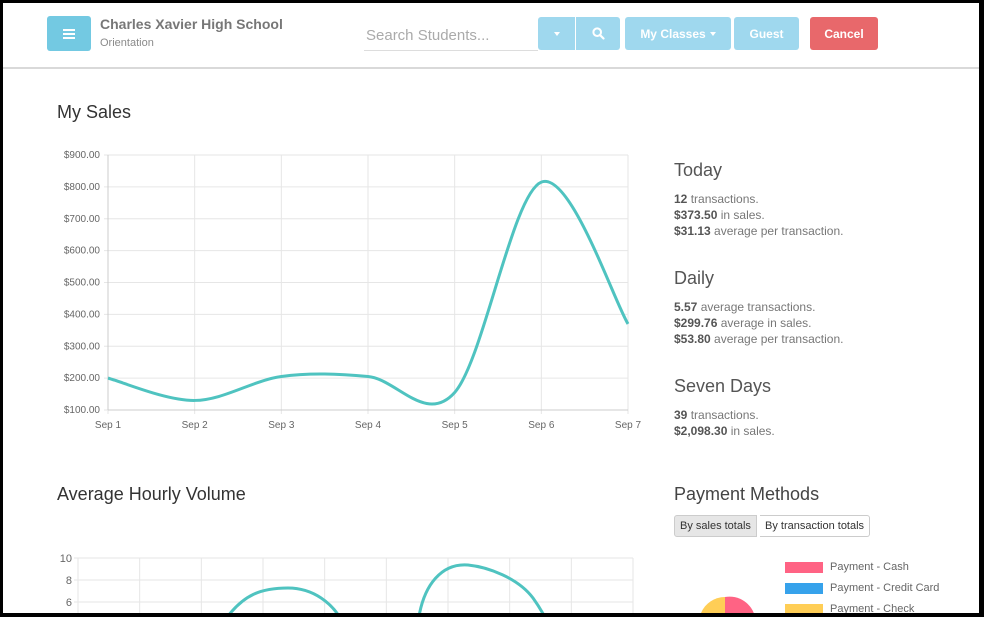 This screenshot has height=617, width=984. What do you see at coordinates (885, 588) in the screenshot?
I see `legend-label: Payment - Credit Card` at bounding box center [885, 588].